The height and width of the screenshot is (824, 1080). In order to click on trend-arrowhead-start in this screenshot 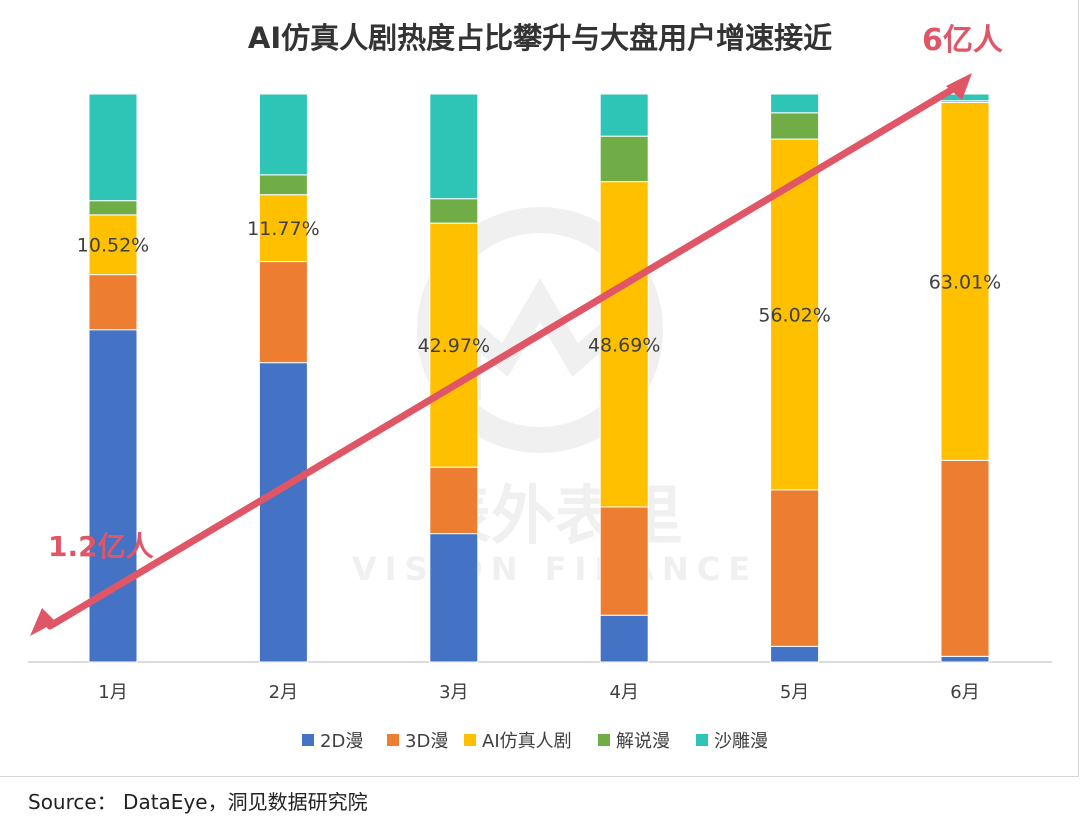, I will do `click(43, 622)`.